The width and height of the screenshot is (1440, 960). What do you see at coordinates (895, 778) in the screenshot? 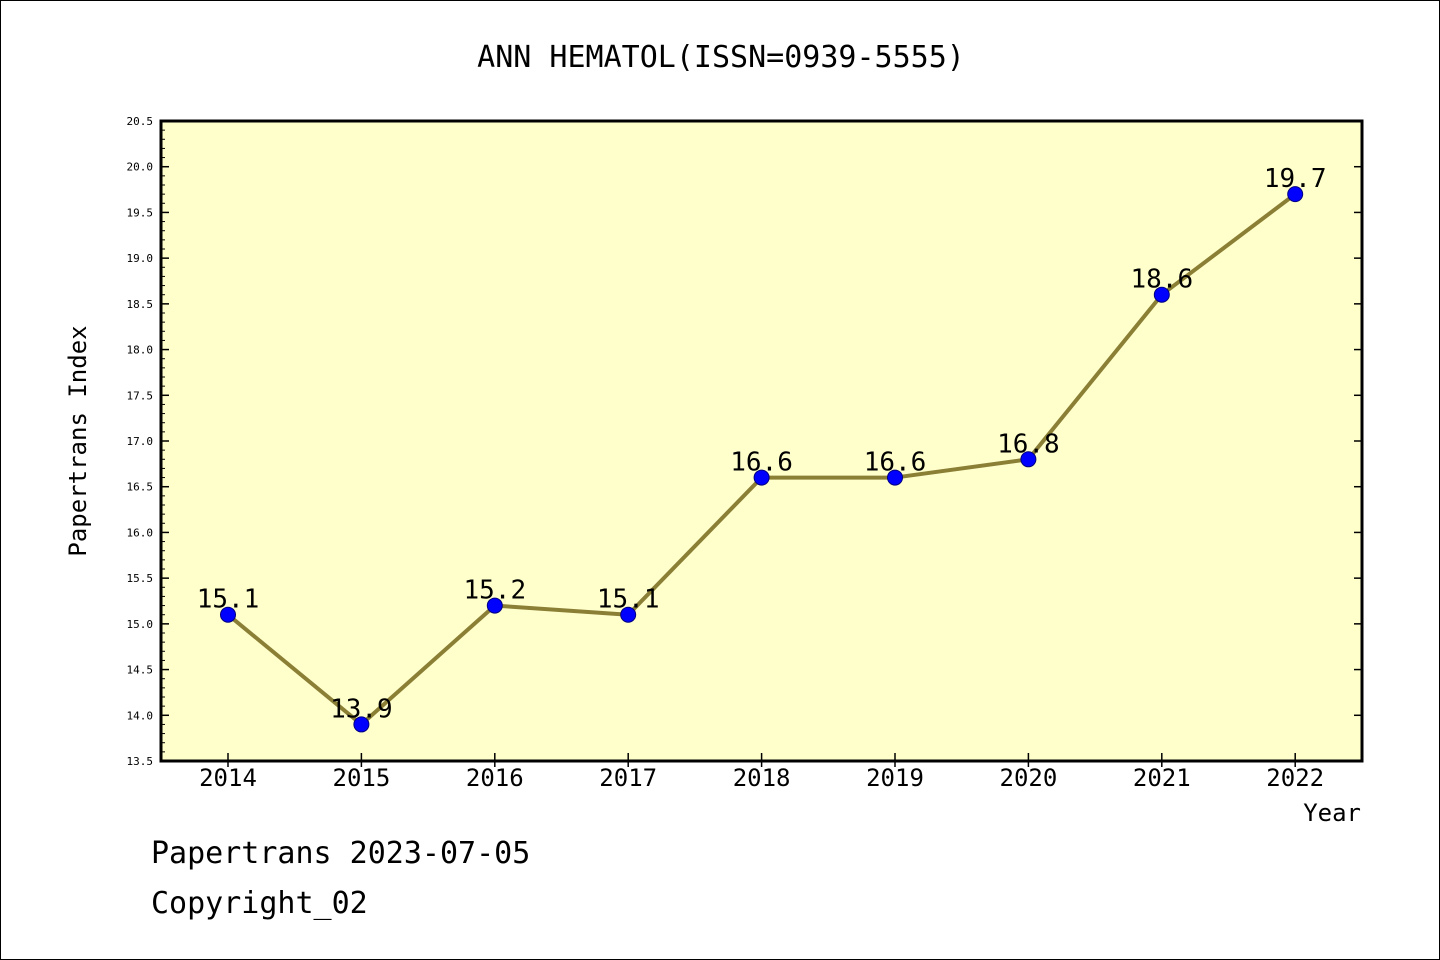
I see `x-tick-label: 2019` at bounding box center [895, 778].